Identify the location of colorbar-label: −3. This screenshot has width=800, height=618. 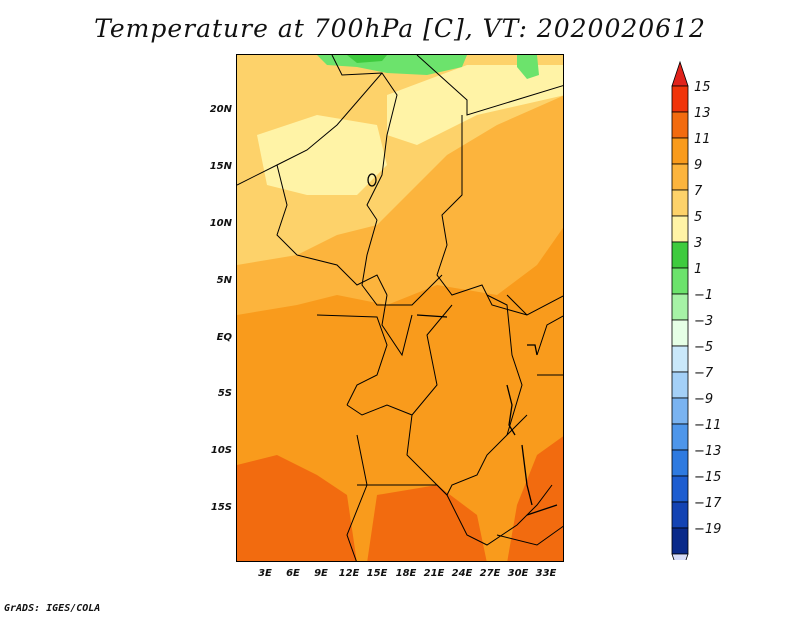
(704, 321).